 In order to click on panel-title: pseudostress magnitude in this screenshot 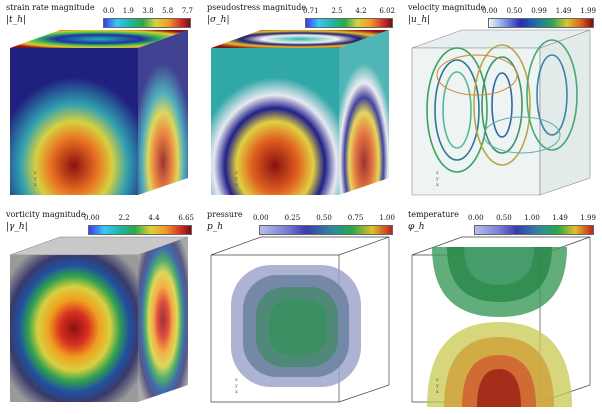, I will do `click(257, 7)`.